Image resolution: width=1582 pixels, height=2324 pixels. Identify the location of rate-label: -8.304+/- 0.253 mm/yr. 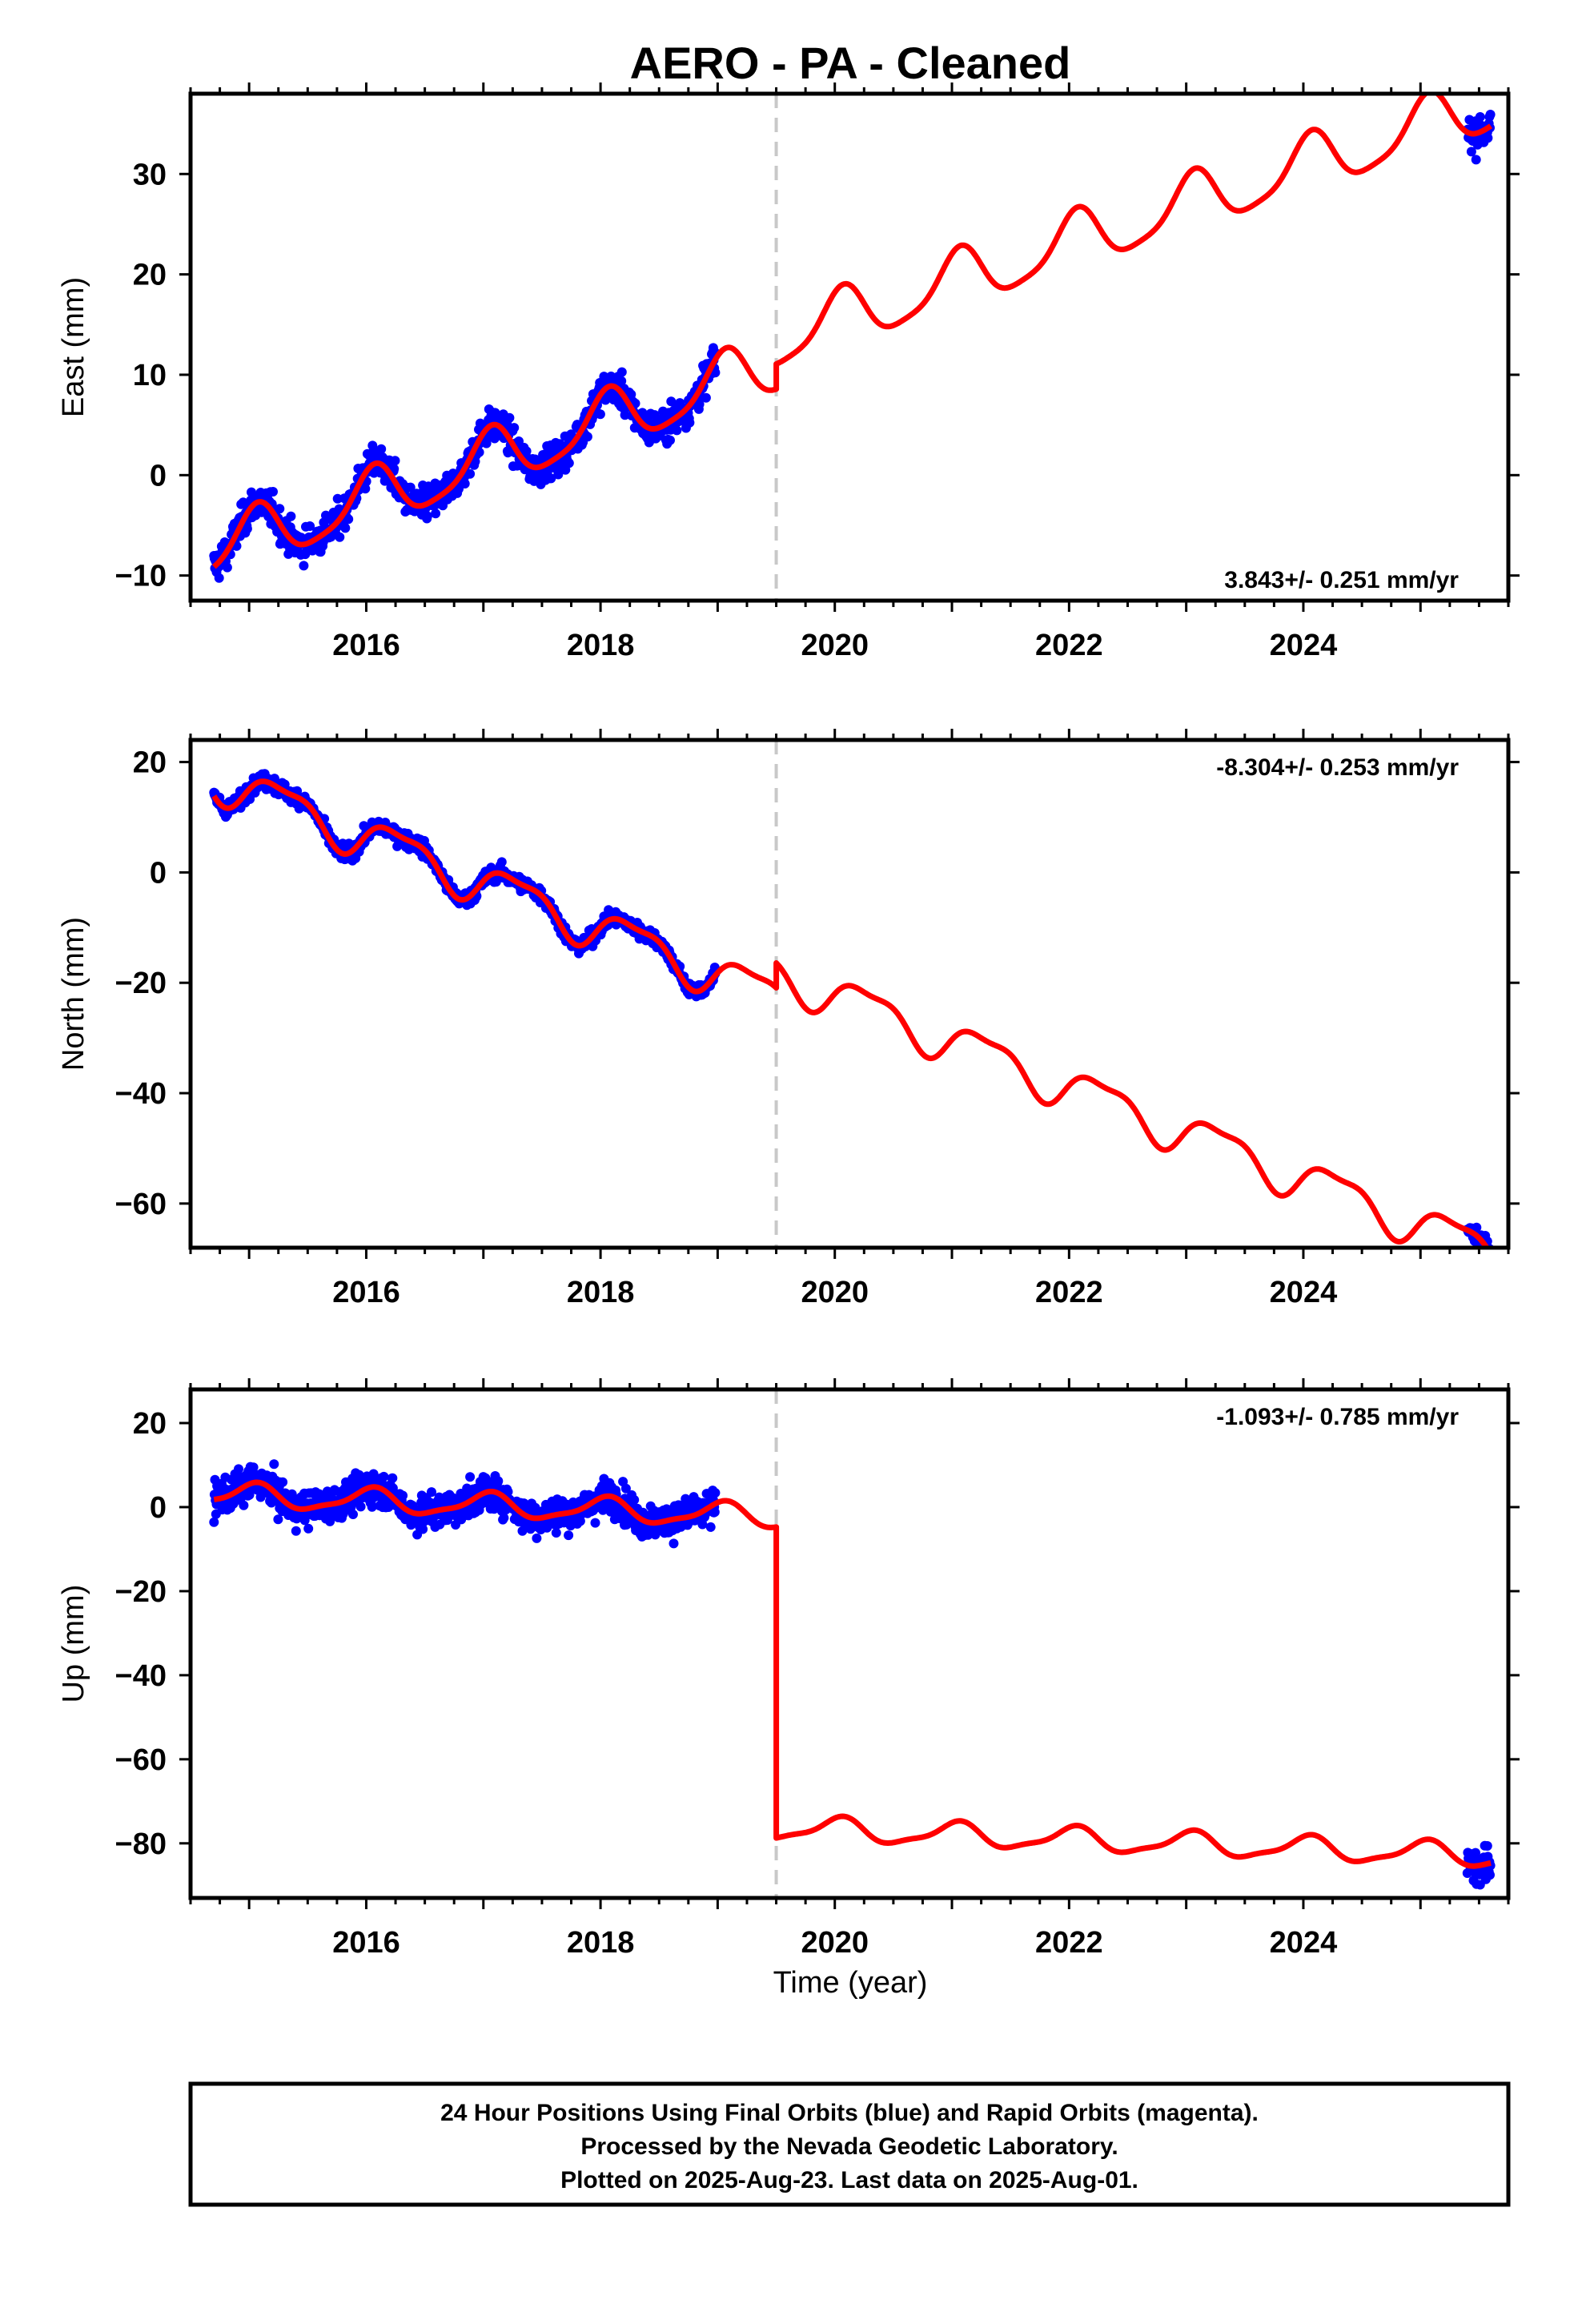
(1337, 767).